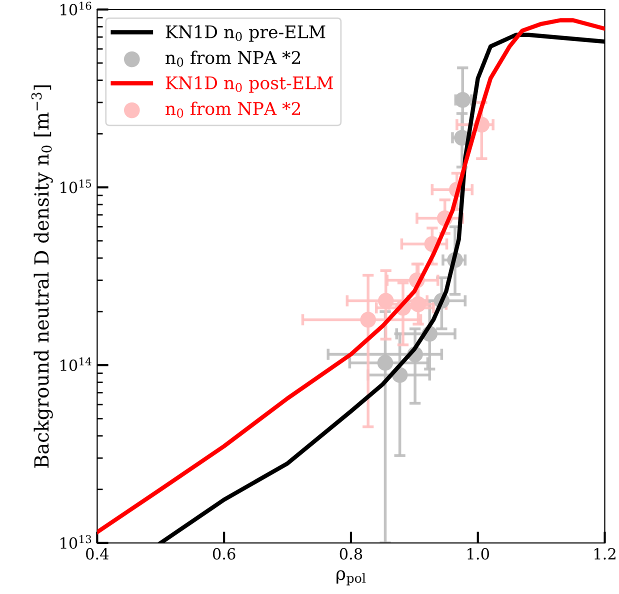  What do you see at coordinates (97, 554) in the screenshot?
I see `x-tick-label: 0.4` at bounding box center [97, 554].